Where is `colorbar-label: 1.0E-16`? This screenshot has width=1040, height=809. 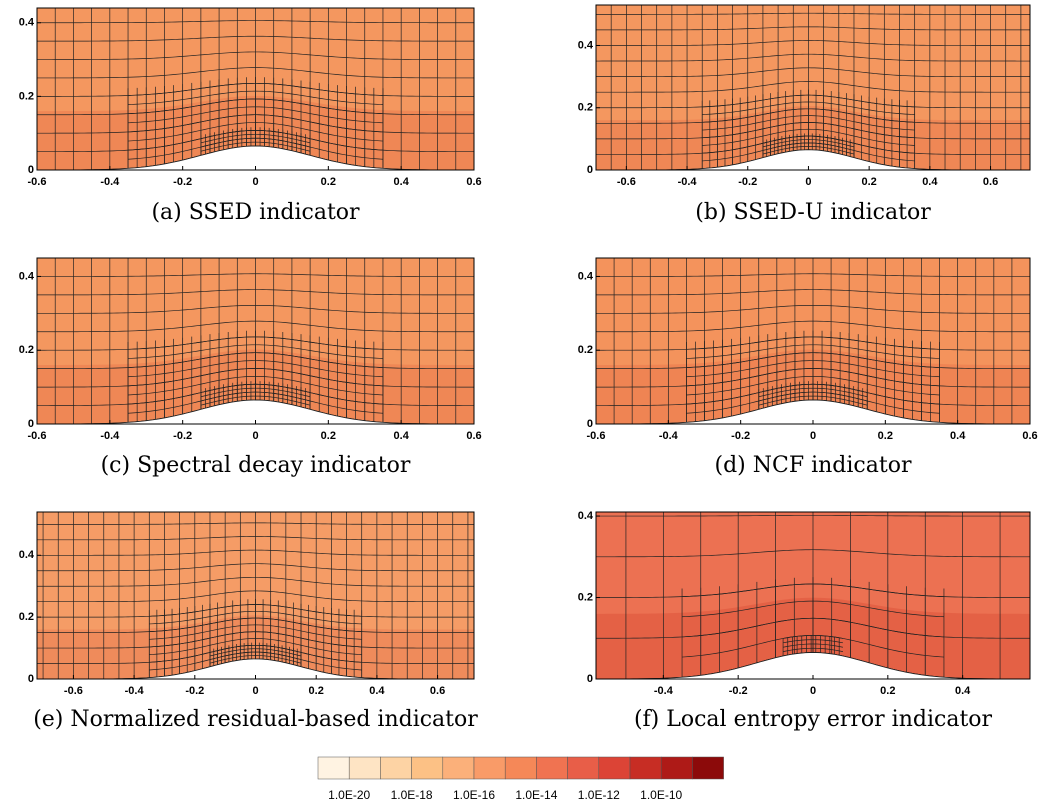 colorbar-label: 1.0E-16 is located at coordinates (474, 795).